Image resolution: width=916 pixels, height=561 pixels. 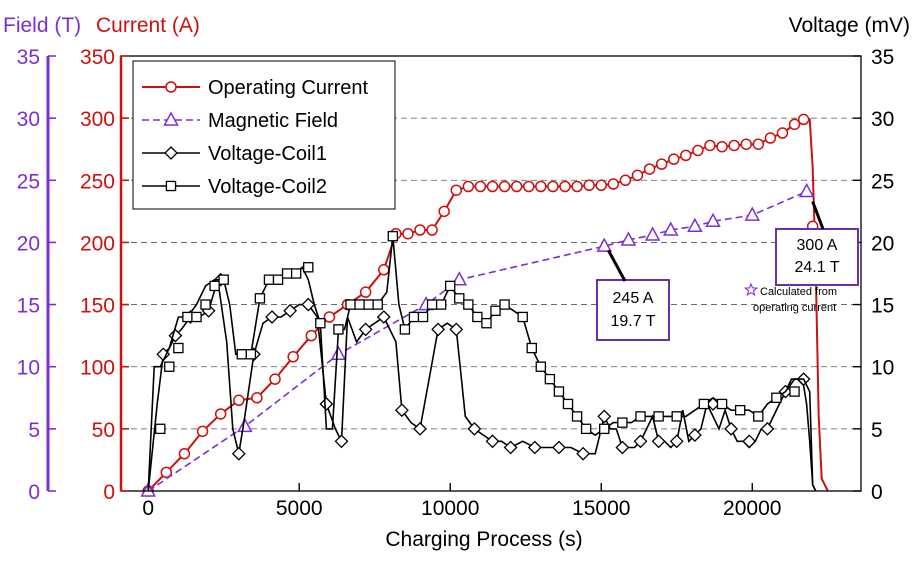 What do you see at coordinates (633, 298) in the screenshot?
I see `annotation-text: 245 A` at bounding box center [633, 298].